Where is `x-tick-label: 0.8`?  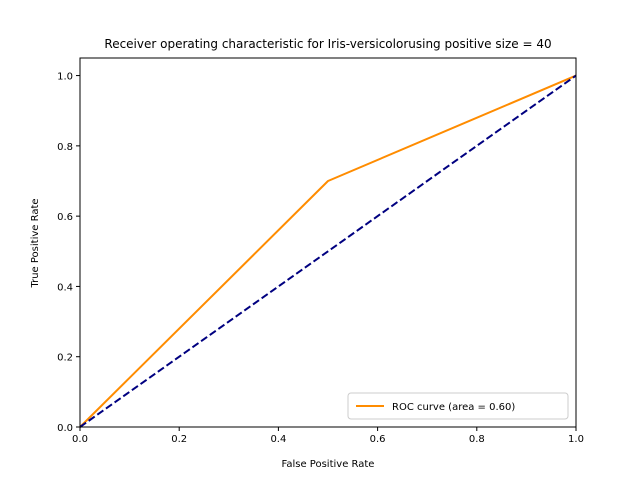
x-tick-label: 0.8 is located at coordinates (477, 439).